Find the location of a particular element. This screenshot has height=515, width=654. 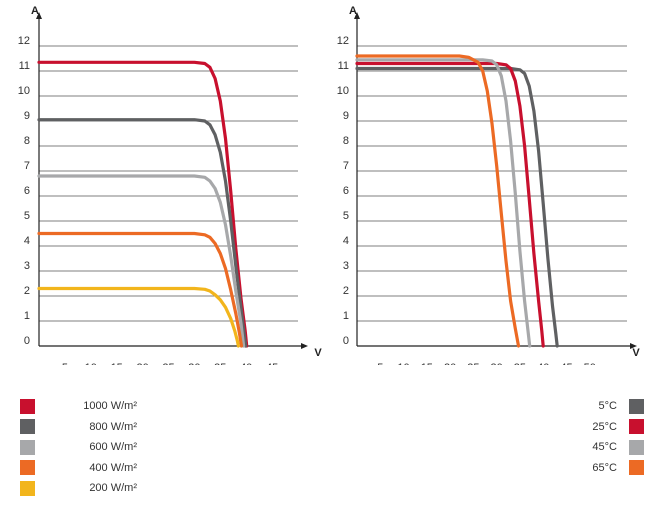

right-x-tick-label-25: 25 is located at coordinates (473, 363).